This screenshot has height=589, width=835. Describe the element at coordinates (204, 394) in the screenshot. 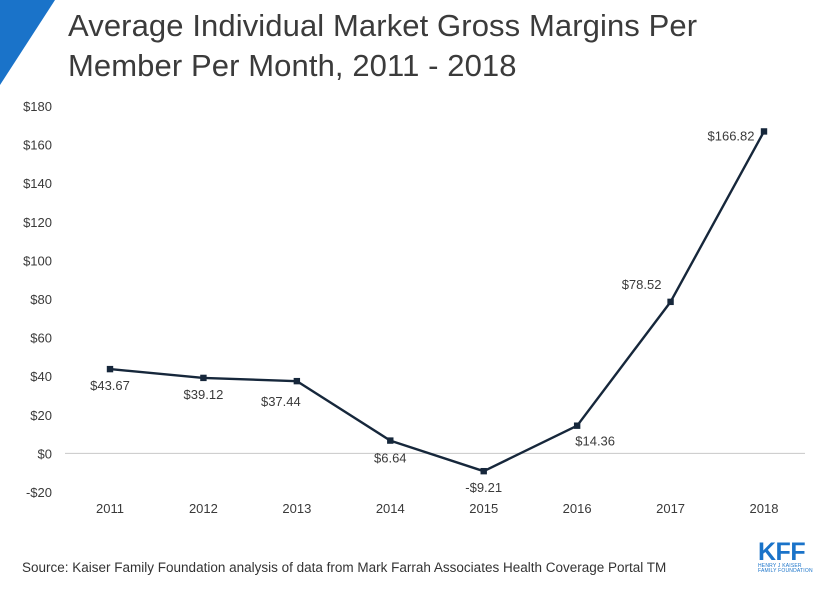

I see `data-label: $39.12` at that location.